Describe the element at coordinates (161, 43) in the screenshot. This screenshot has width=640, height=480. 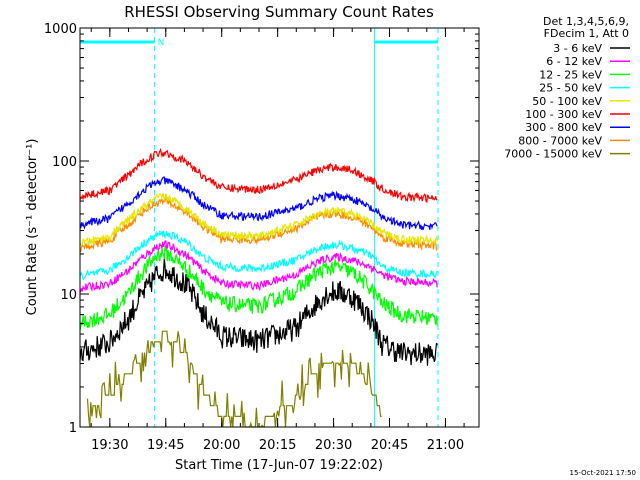
I see `night-marker-label: N` at that location.